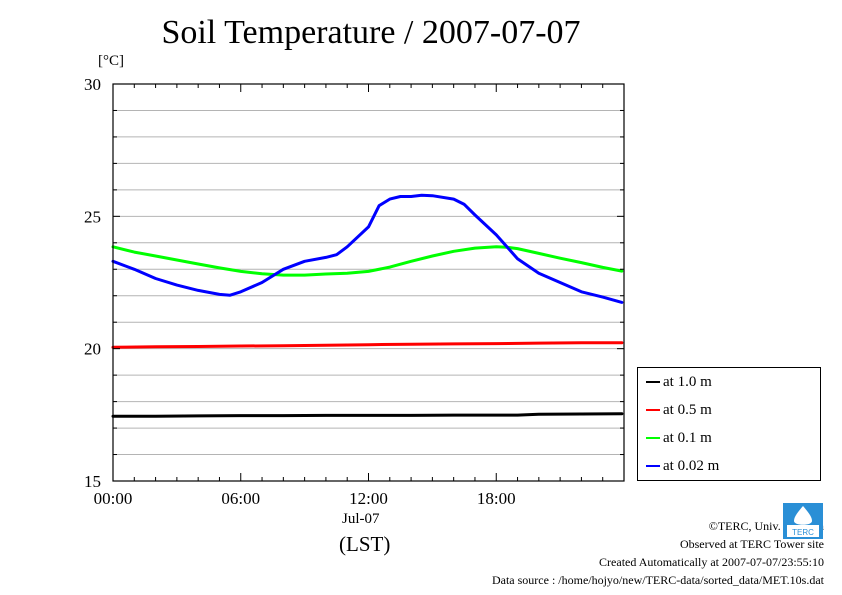  Describe the element at coordinates (691, 465) in the screenshot. I see `legend-label: at 0.02 m` at that location.